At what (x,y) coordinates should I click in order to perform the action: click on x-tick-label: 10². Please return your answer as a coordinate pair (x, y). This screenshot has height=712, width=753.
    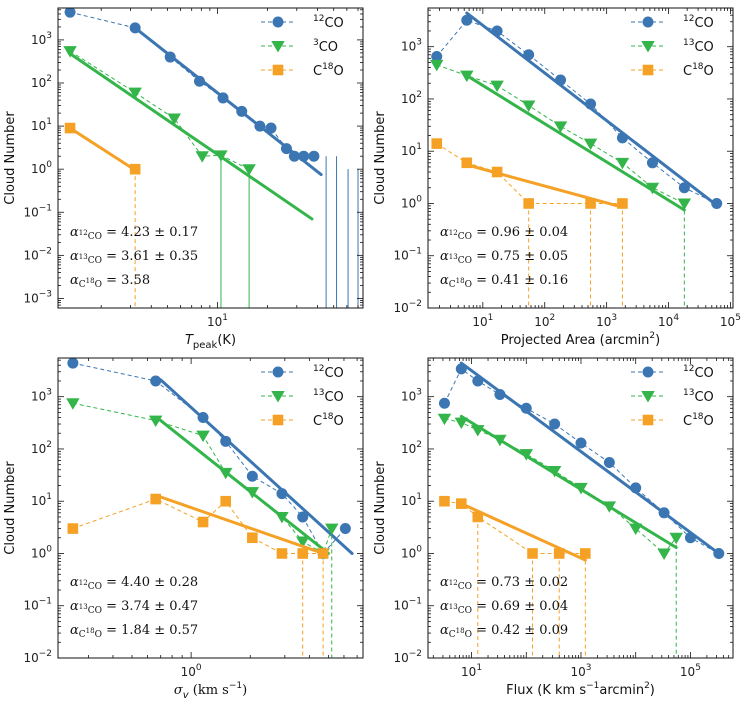
    Looking at the image, I should click on (544, 321).